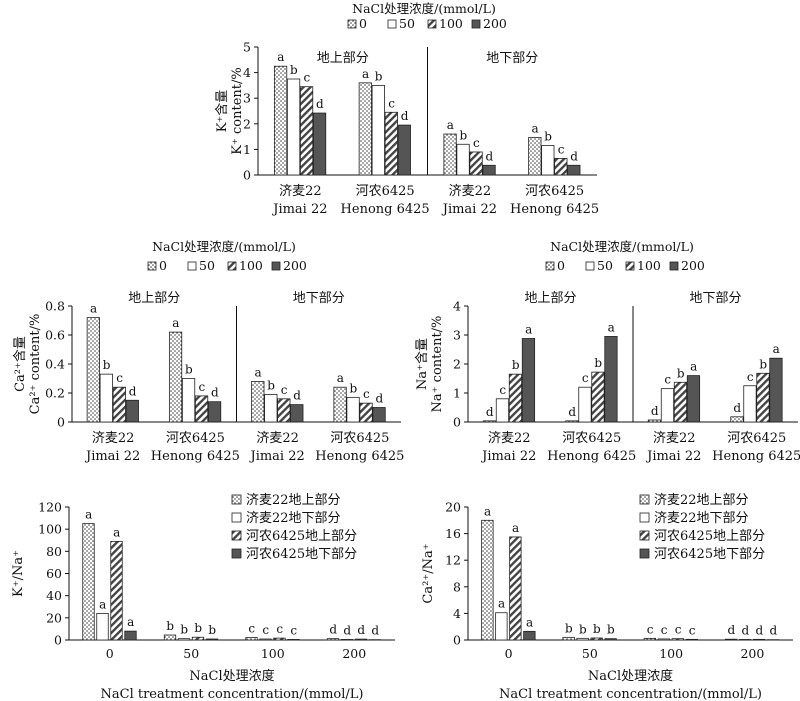 This screenshot has width=800, height=701. I want to click on legend-label: 济麦22地上部分, so click(293, 500).